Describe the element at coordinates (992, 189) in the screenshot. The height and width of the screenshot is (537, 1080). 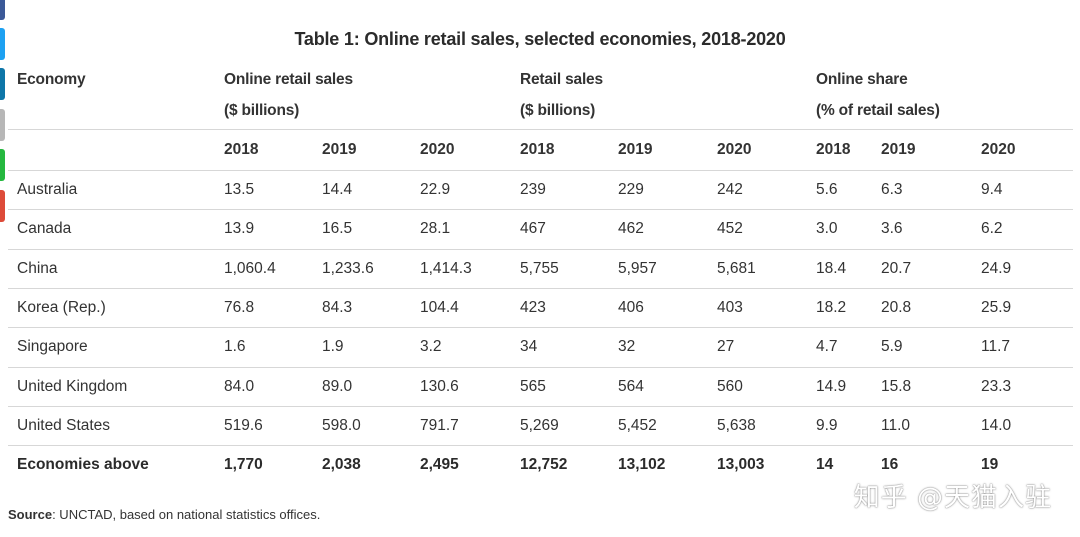
I see `value-cell: 9.4` at that location.